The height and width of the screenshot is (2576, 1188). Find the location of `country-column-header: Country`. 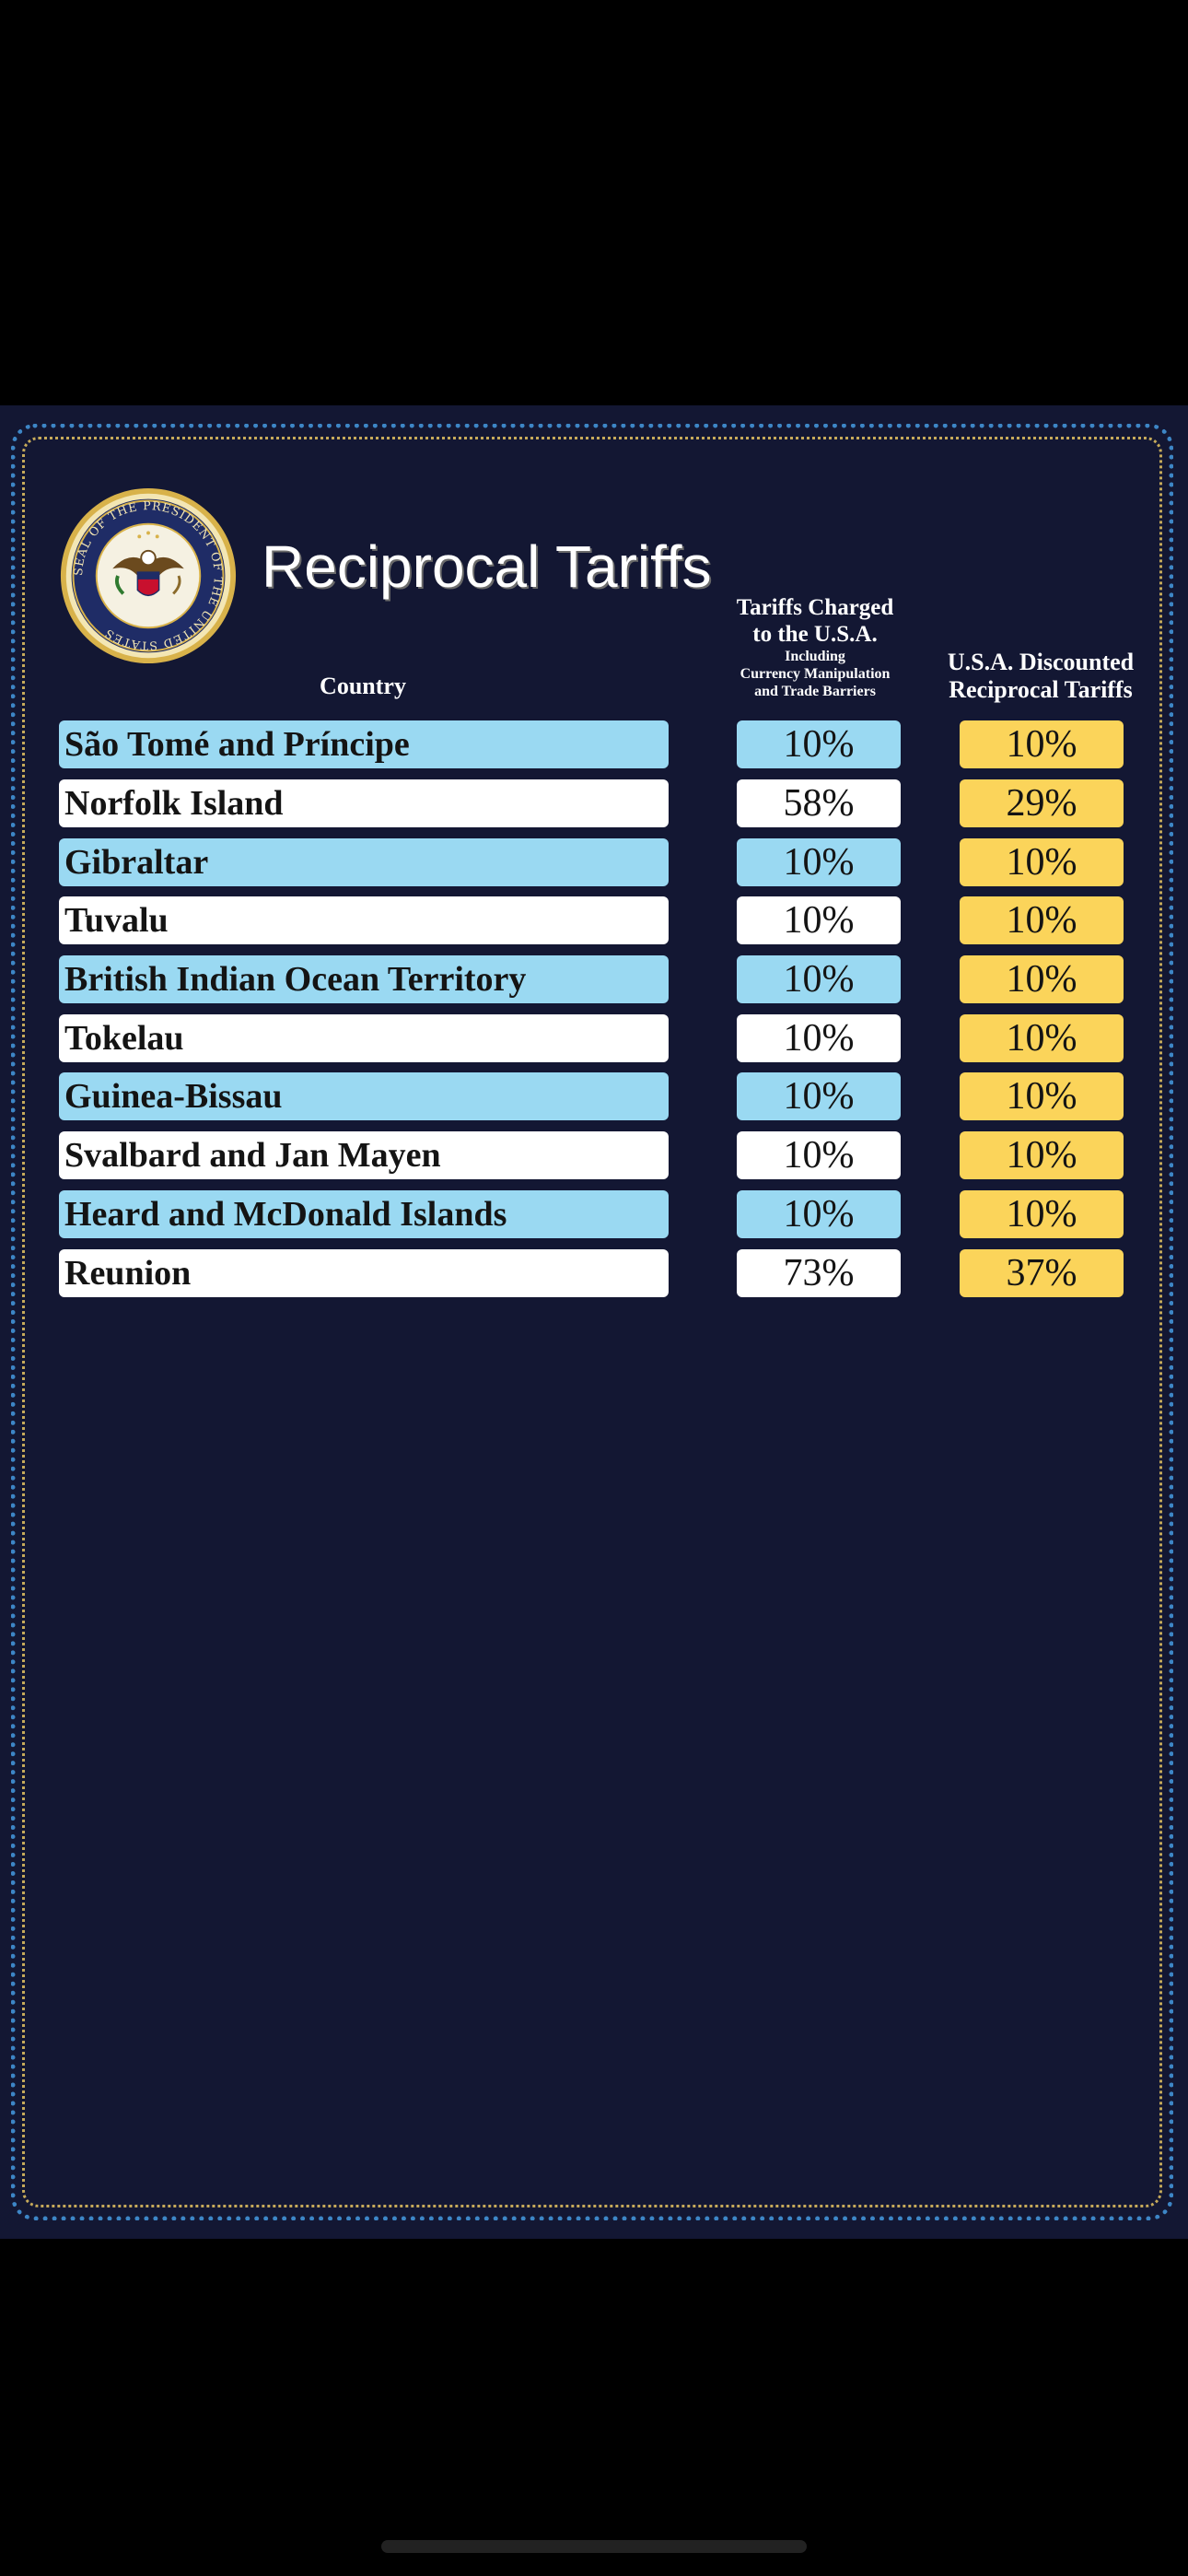

country-column-header: Country is located at coordinates (363, 686).